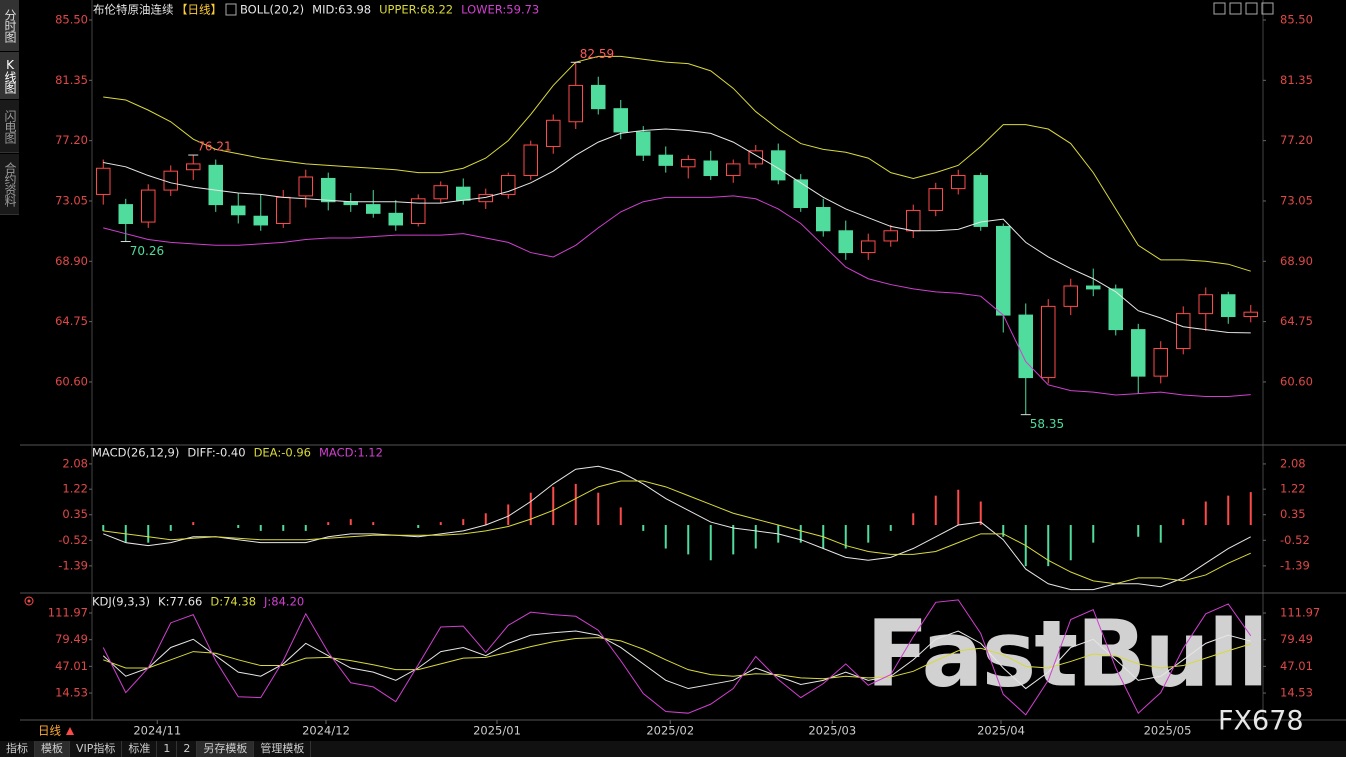  Describe the element at coordinates (71, 381) in the screenshot. I see `y-tick-label: 60.60` at that location.